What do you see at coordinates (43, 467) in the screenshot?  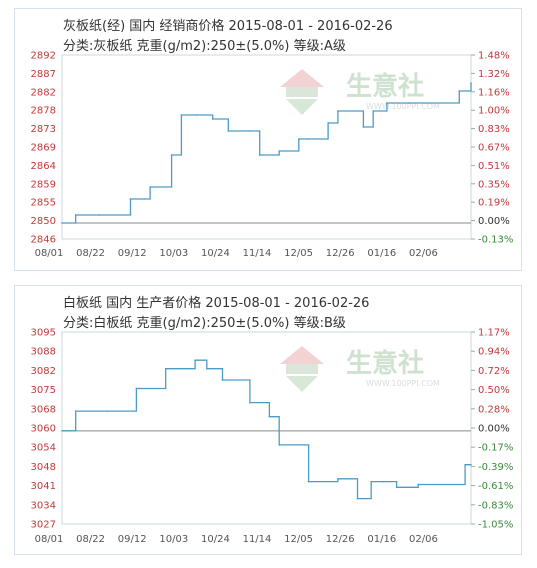 I see `y-tick-label: 3048` at bounding box center [43, 467].